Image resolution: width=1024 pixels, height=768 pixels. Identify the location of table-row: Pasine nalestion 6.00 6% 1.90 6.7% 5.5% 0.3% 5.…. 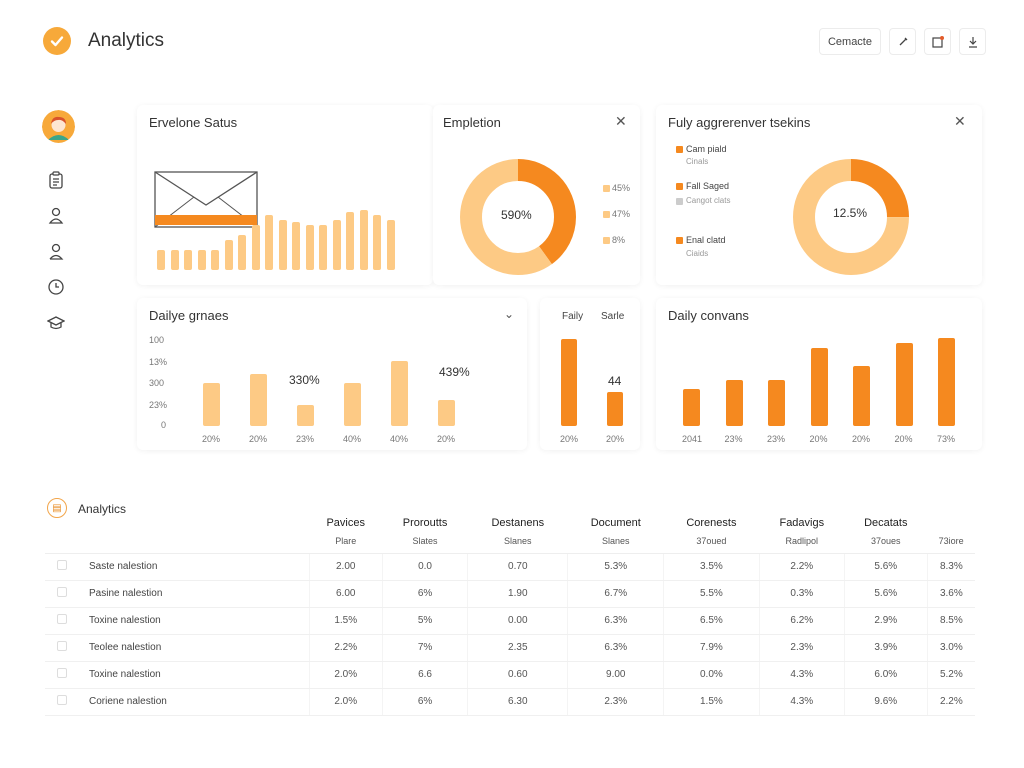
(510, 594).